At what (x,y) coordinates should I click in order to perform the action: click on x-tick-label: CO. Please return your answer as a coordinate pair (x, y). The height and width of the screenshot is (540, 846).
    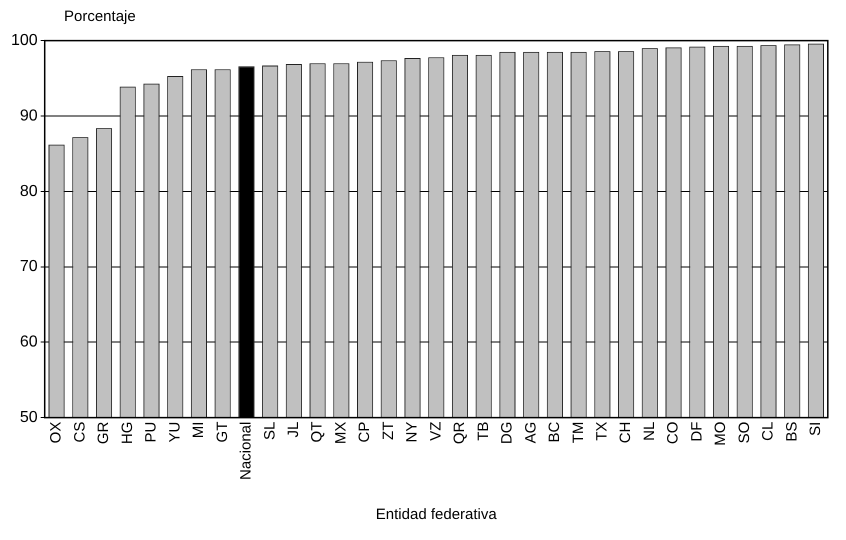
    Looking at the image, I should click on (673, 433).